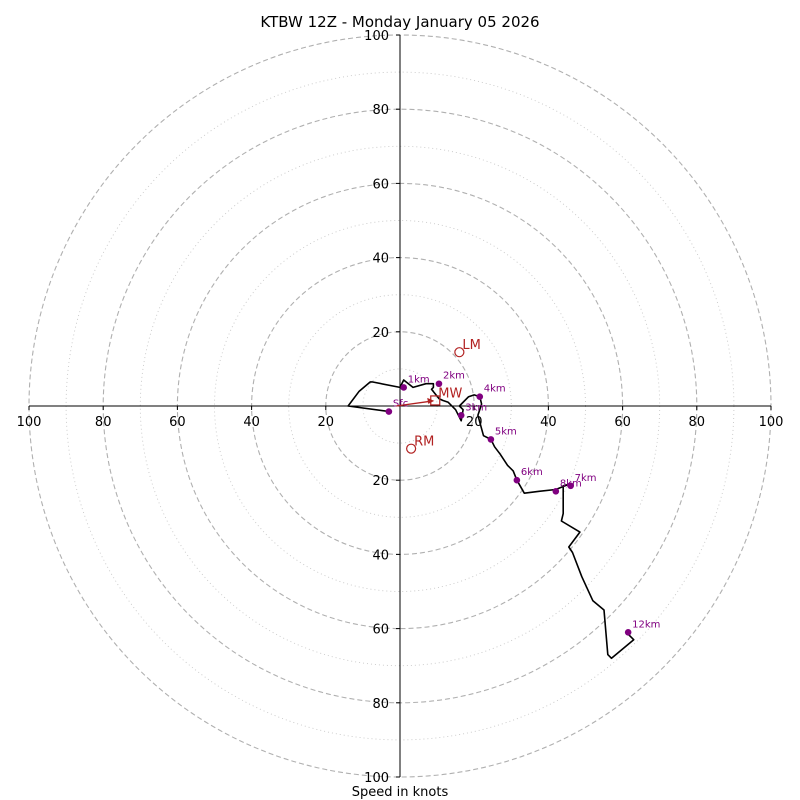 The height and width of the screenshot is (800, 800). Describe the element at coordinates (454, 376) in the screenshot. I see `height-marker-label: 2km` at that location.